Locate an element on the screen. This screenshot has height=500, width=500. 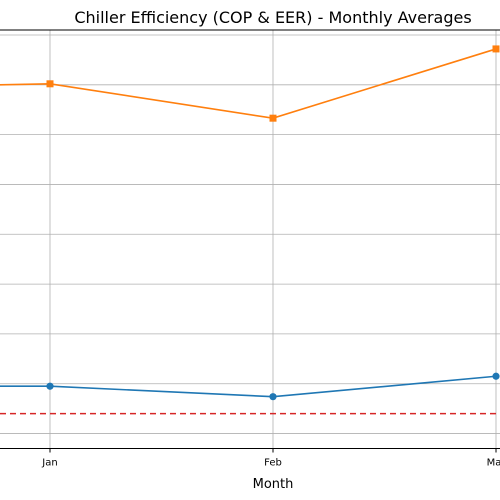
x-tick-label: Feb is located at coordinates (273, 463).